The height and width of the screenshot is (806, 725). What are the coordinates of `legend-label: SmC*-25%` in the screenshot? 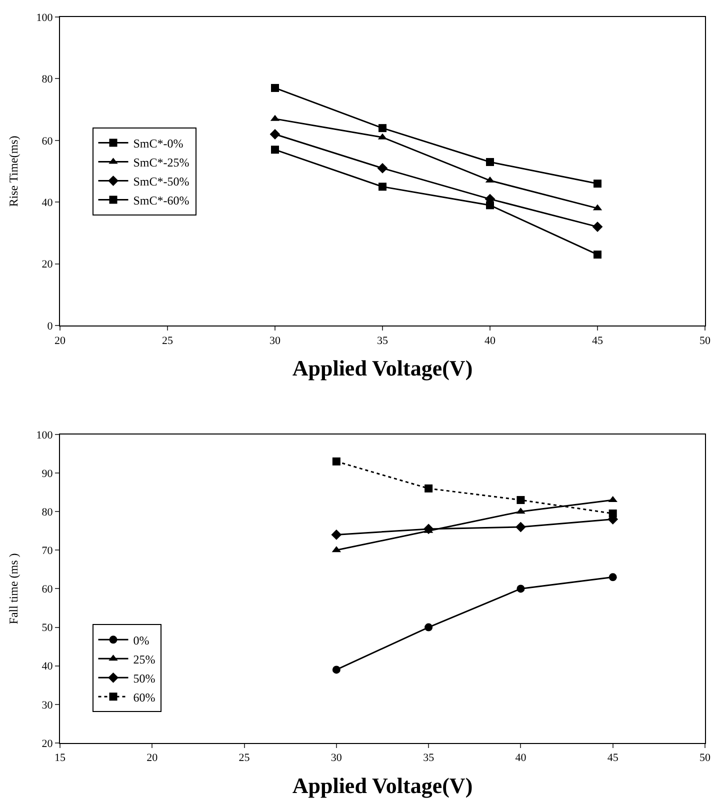 It's located at (161, 162).